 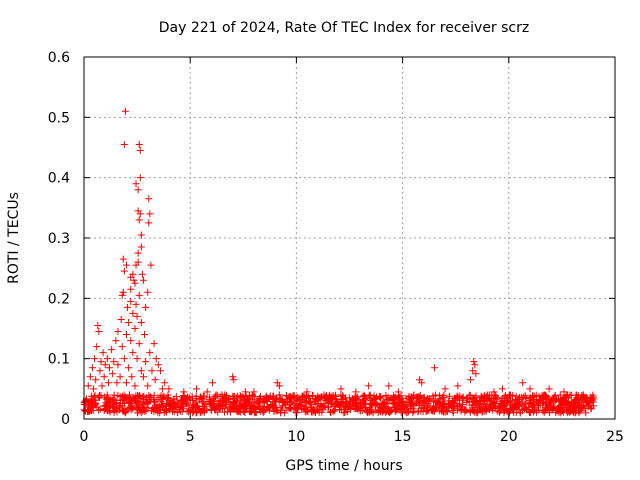 I want to click on y-tick-label: 0.3, so click(x=59, y=239).